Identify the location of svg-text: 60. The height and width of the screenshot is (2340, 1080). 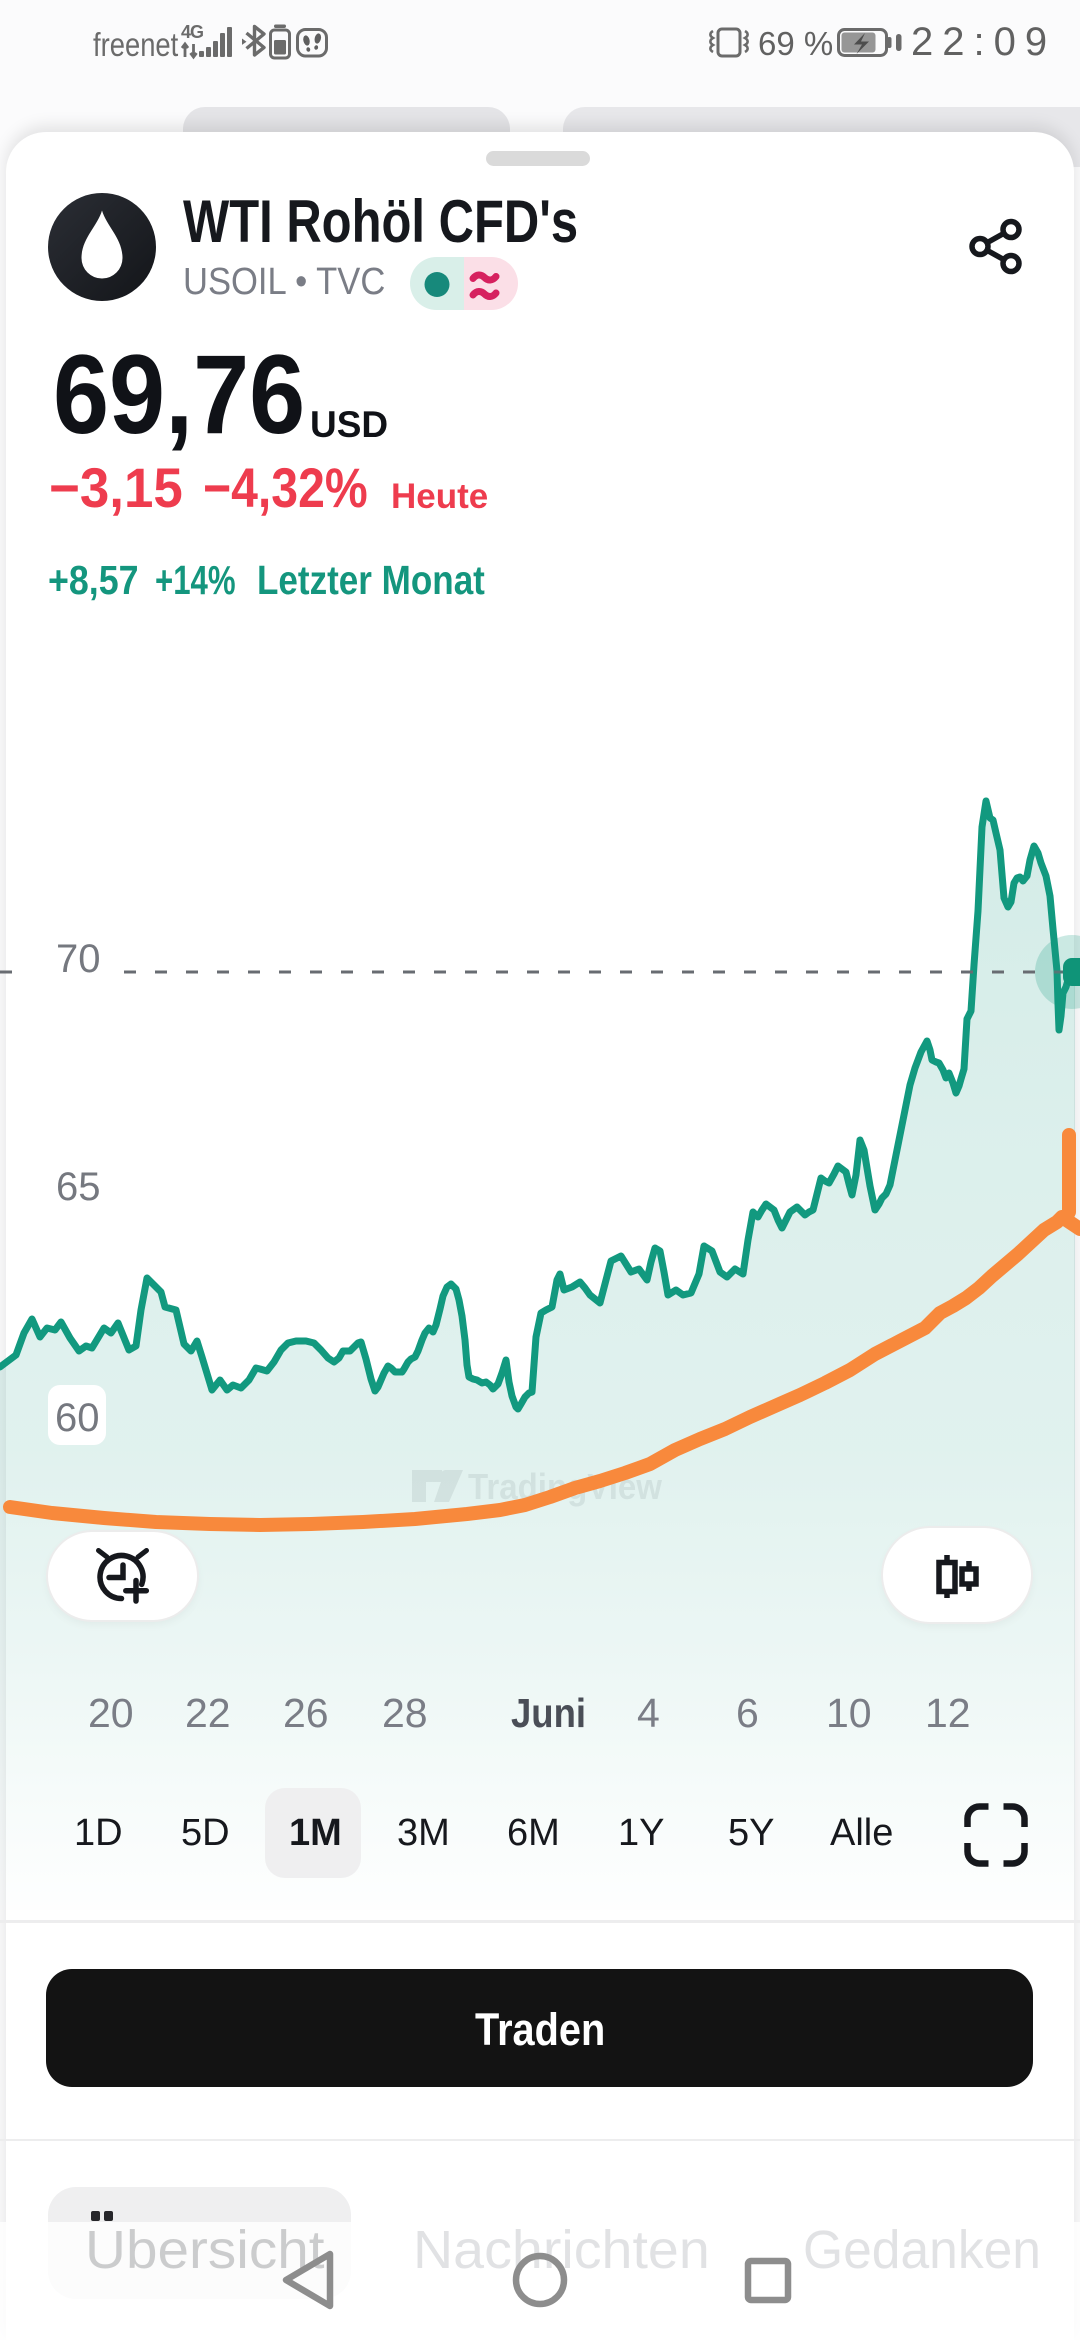
(77, 1418).